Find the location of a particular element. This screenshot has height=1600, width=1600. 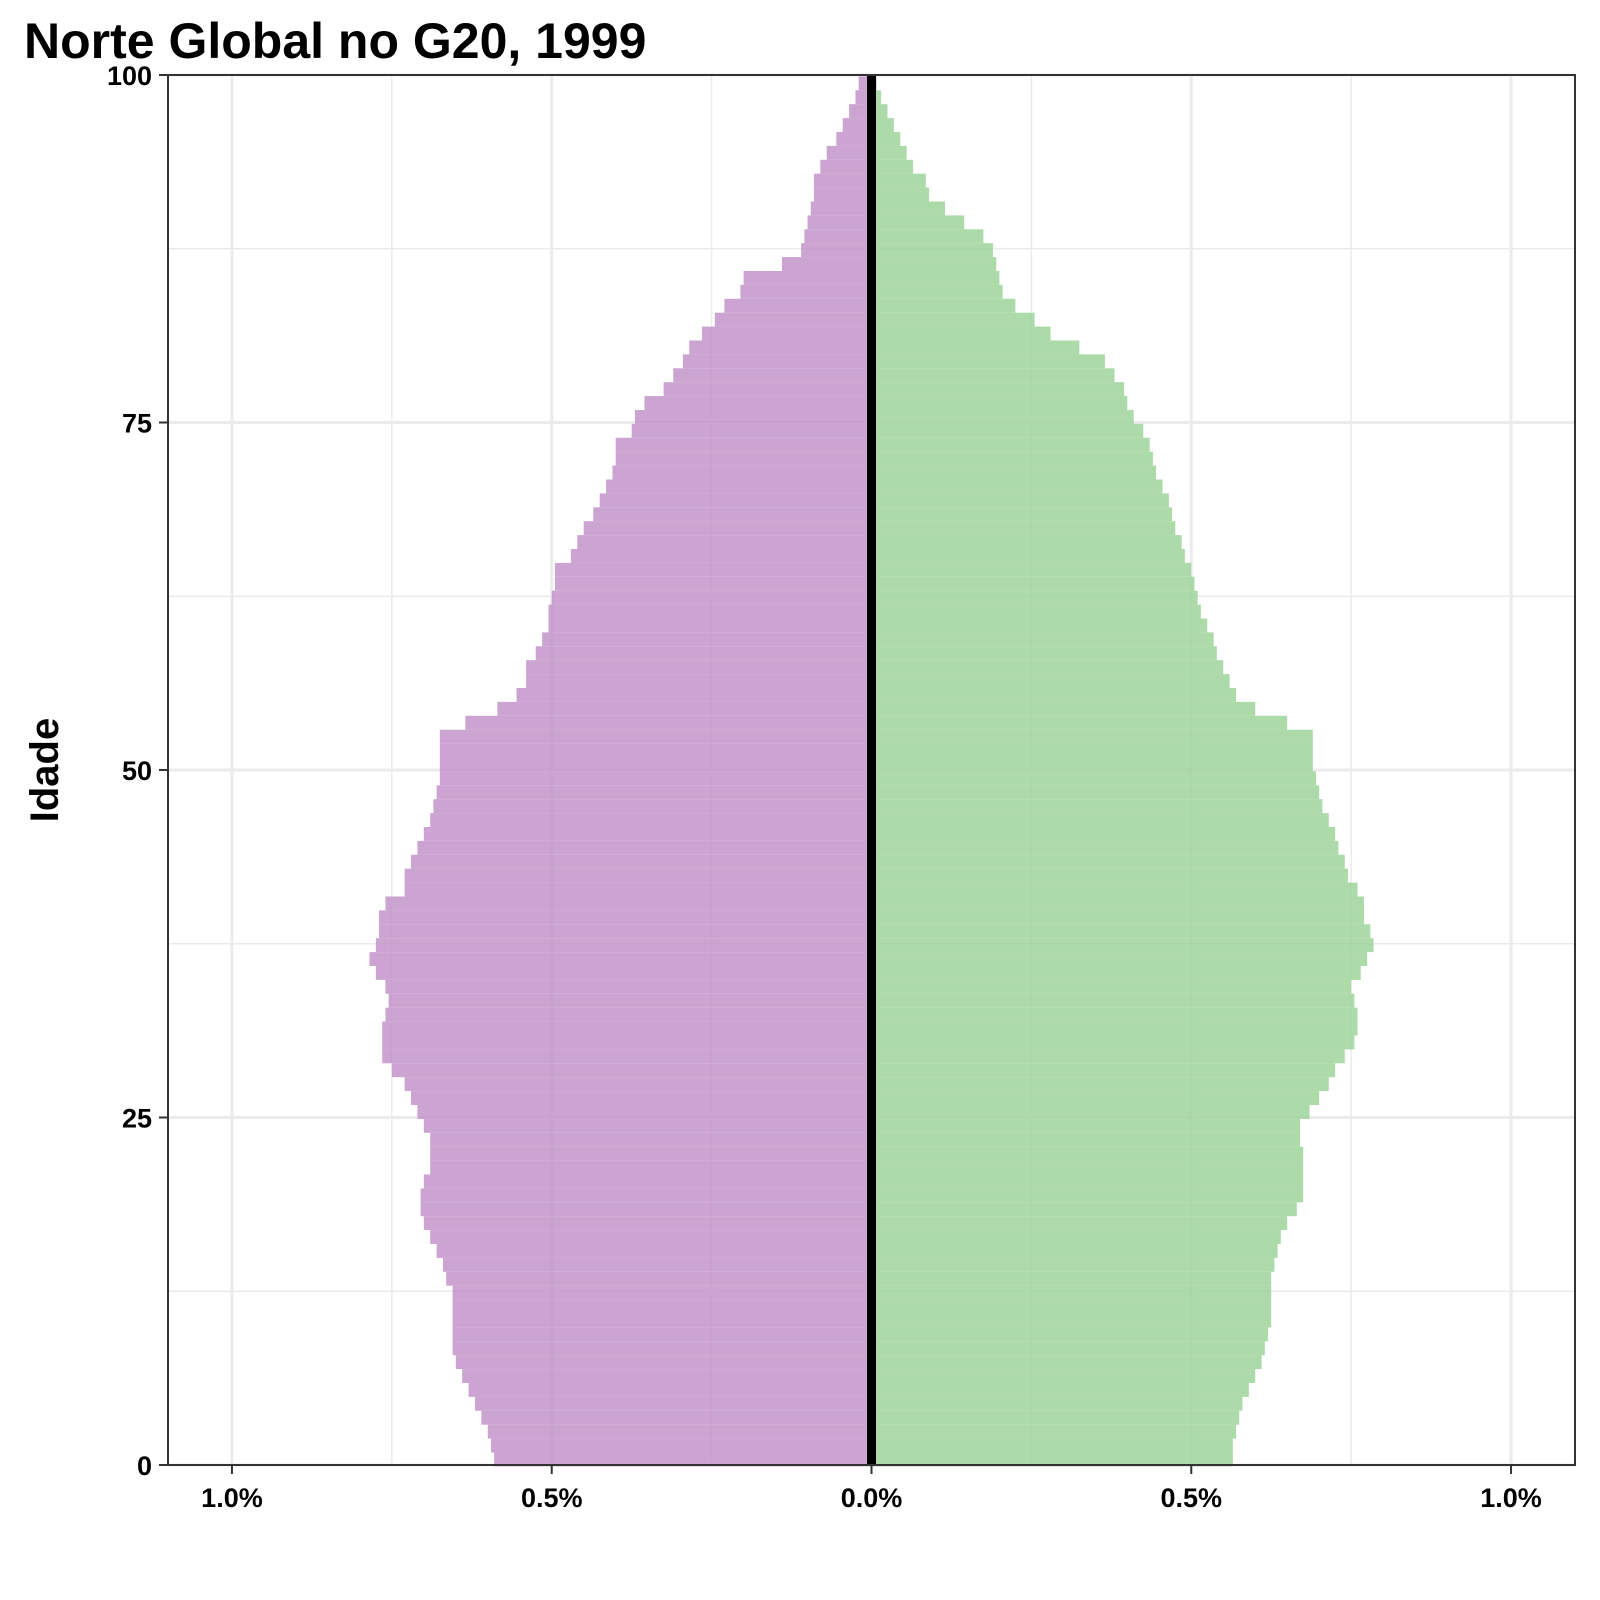

y-axis: 0 25 50 75 100 is located at coordinates (137, 771).